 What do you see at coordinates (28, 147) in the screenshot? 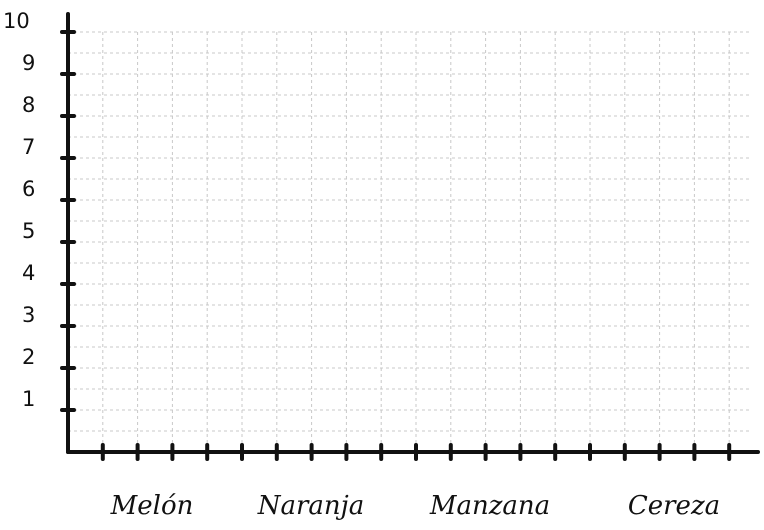
I see `y-tick-label: 7` at bounding box center [28, 147].